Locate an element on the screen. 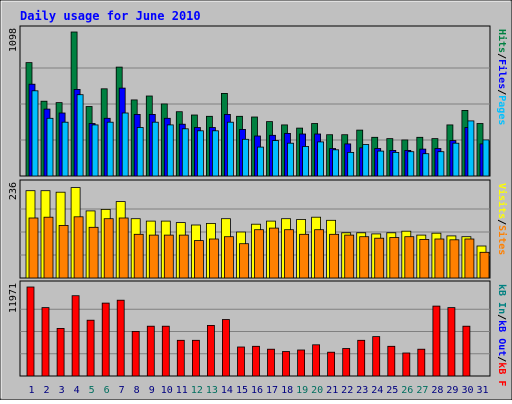 Image resolution: width=512 pixels, height=404 pixels. x-tick-label: 20 is located at coordinates (317, 390).